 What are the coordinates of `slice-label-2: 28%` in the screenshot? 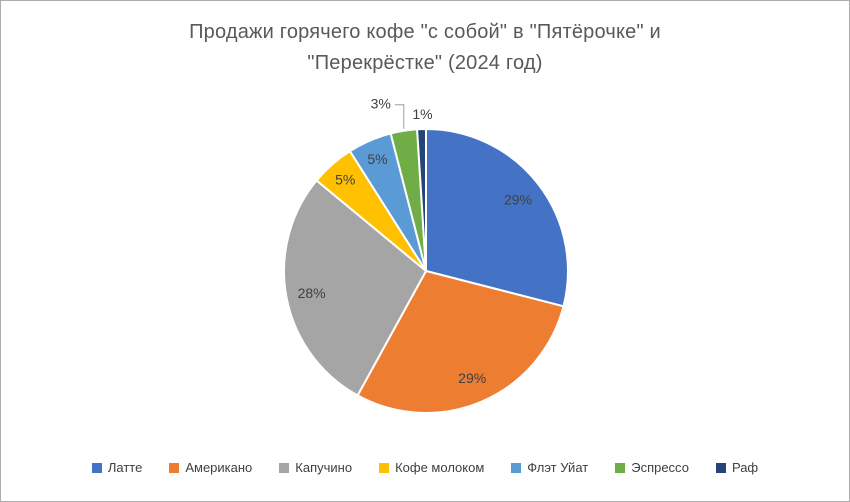 It's located at (312, 293).